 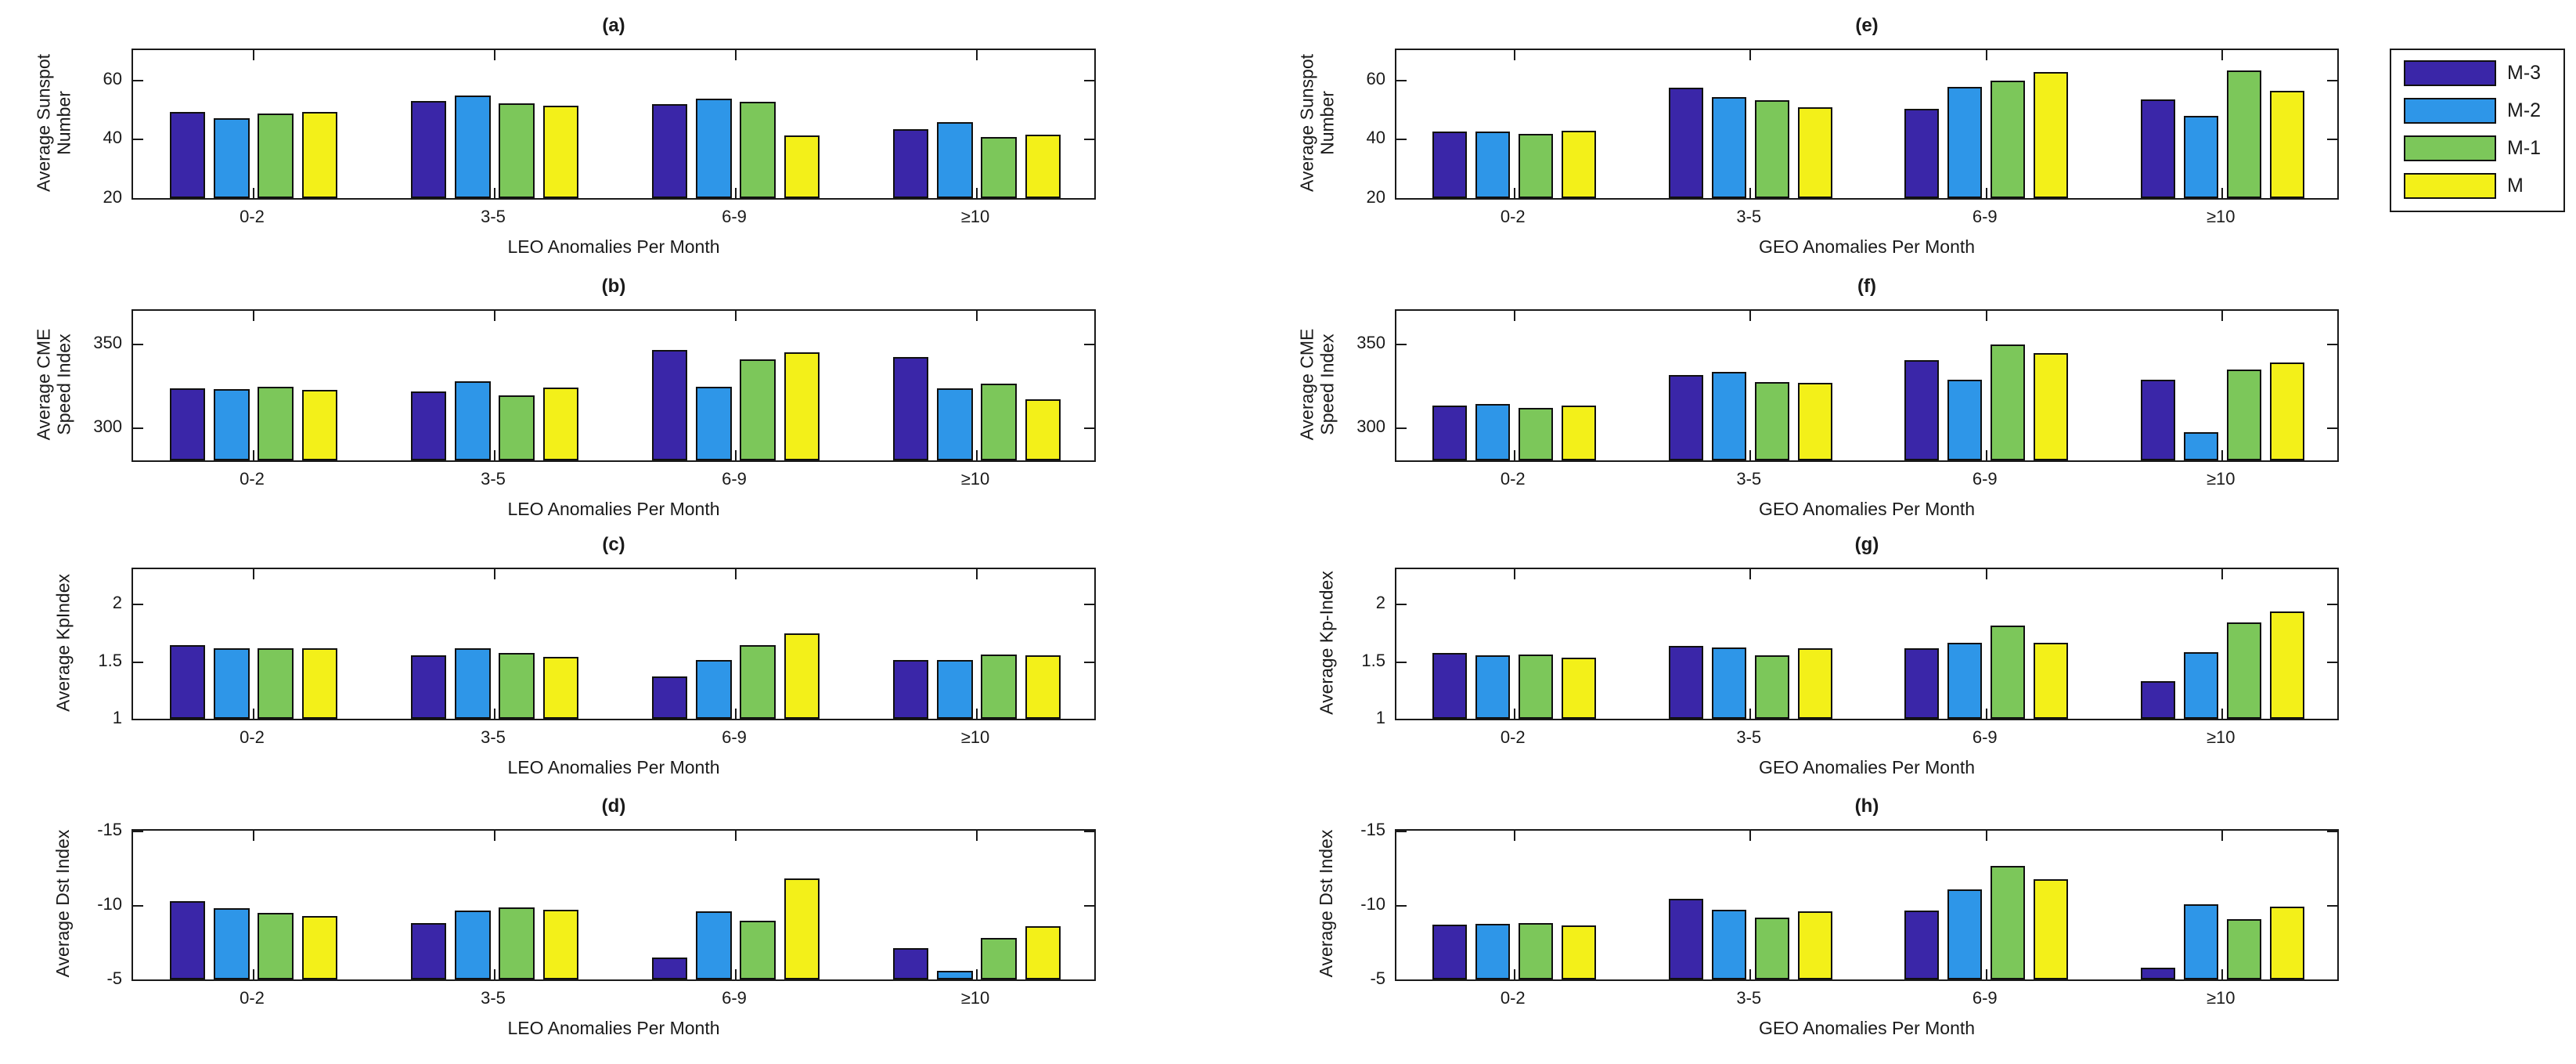 What do you see at coordinates (1372, 904) in the screenshot?
I see `y-tick-label: -10` at bounding box center [1372, 904].